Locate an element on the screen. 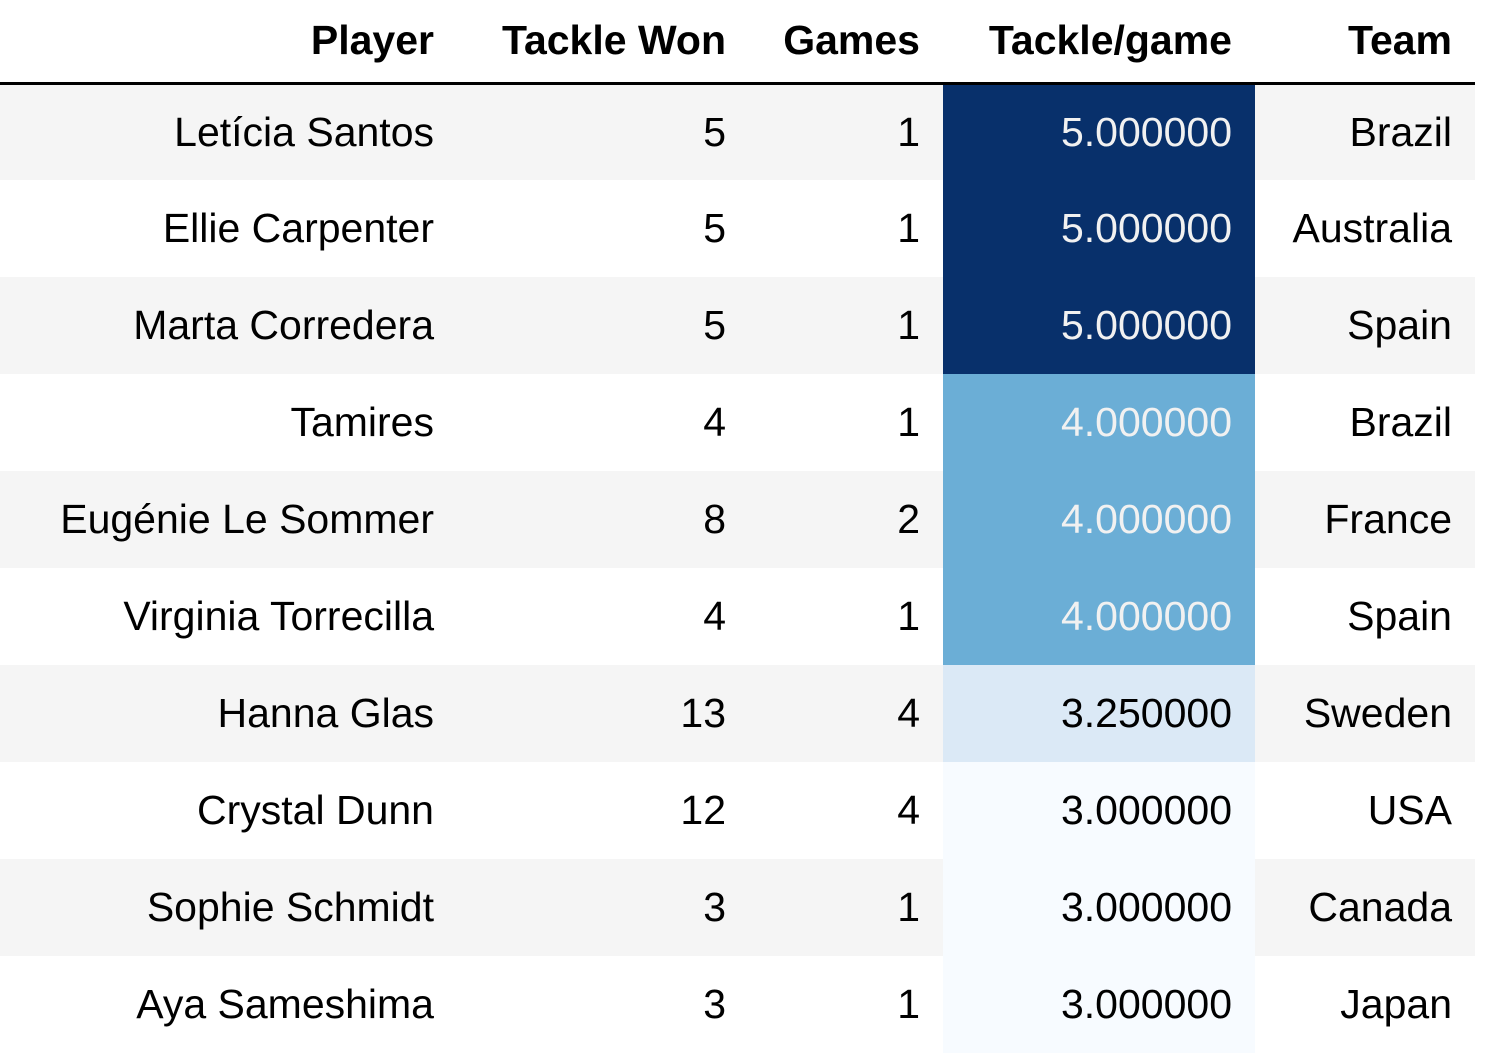 The width and height of the screenshot is (1505, 1053). table-row: Marta Corredera 5 1 5.000000 Spain is located at coordinates (737, 325).